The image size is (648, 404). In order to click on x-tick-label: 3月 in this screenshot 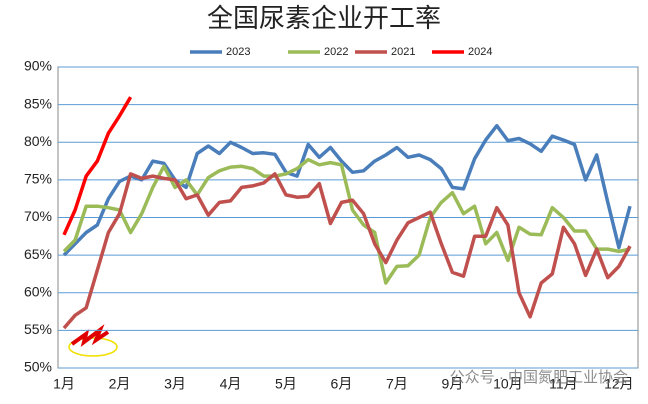, I will do `click(175, 384)`.